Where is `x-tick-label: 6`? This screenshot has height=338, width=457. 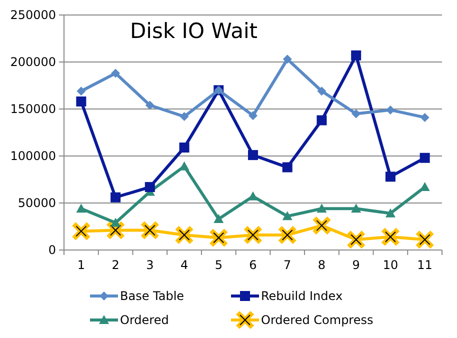 x-tick-label: 6 is located at coordinates (253, 265).